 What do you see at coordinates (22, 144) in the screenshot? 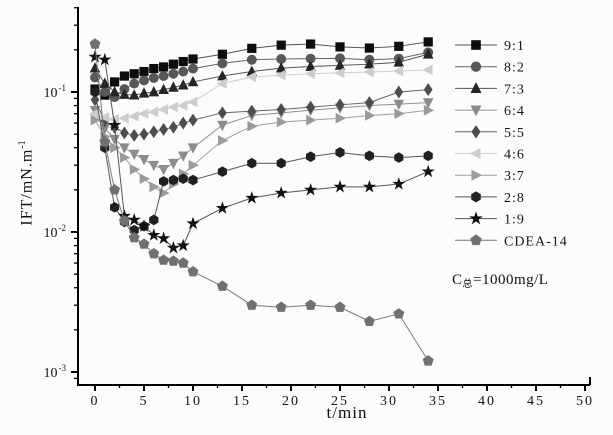
I see `y-axis-title-exponent: -1` at bounding box center [22, 144].